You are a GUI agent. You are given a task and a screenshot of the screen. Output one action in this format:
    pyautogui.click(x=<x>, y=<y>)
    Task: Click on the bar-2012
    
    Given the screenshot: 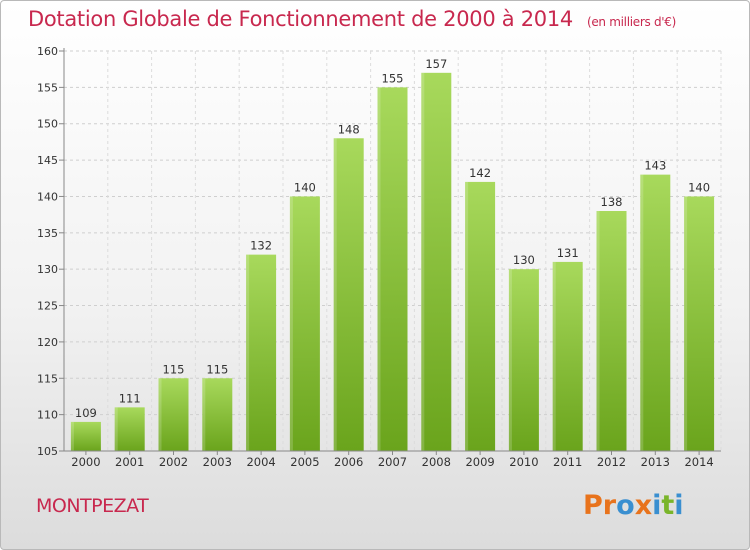 What is the action you would take?
    pyautogui.click(x=611, y=331)
    